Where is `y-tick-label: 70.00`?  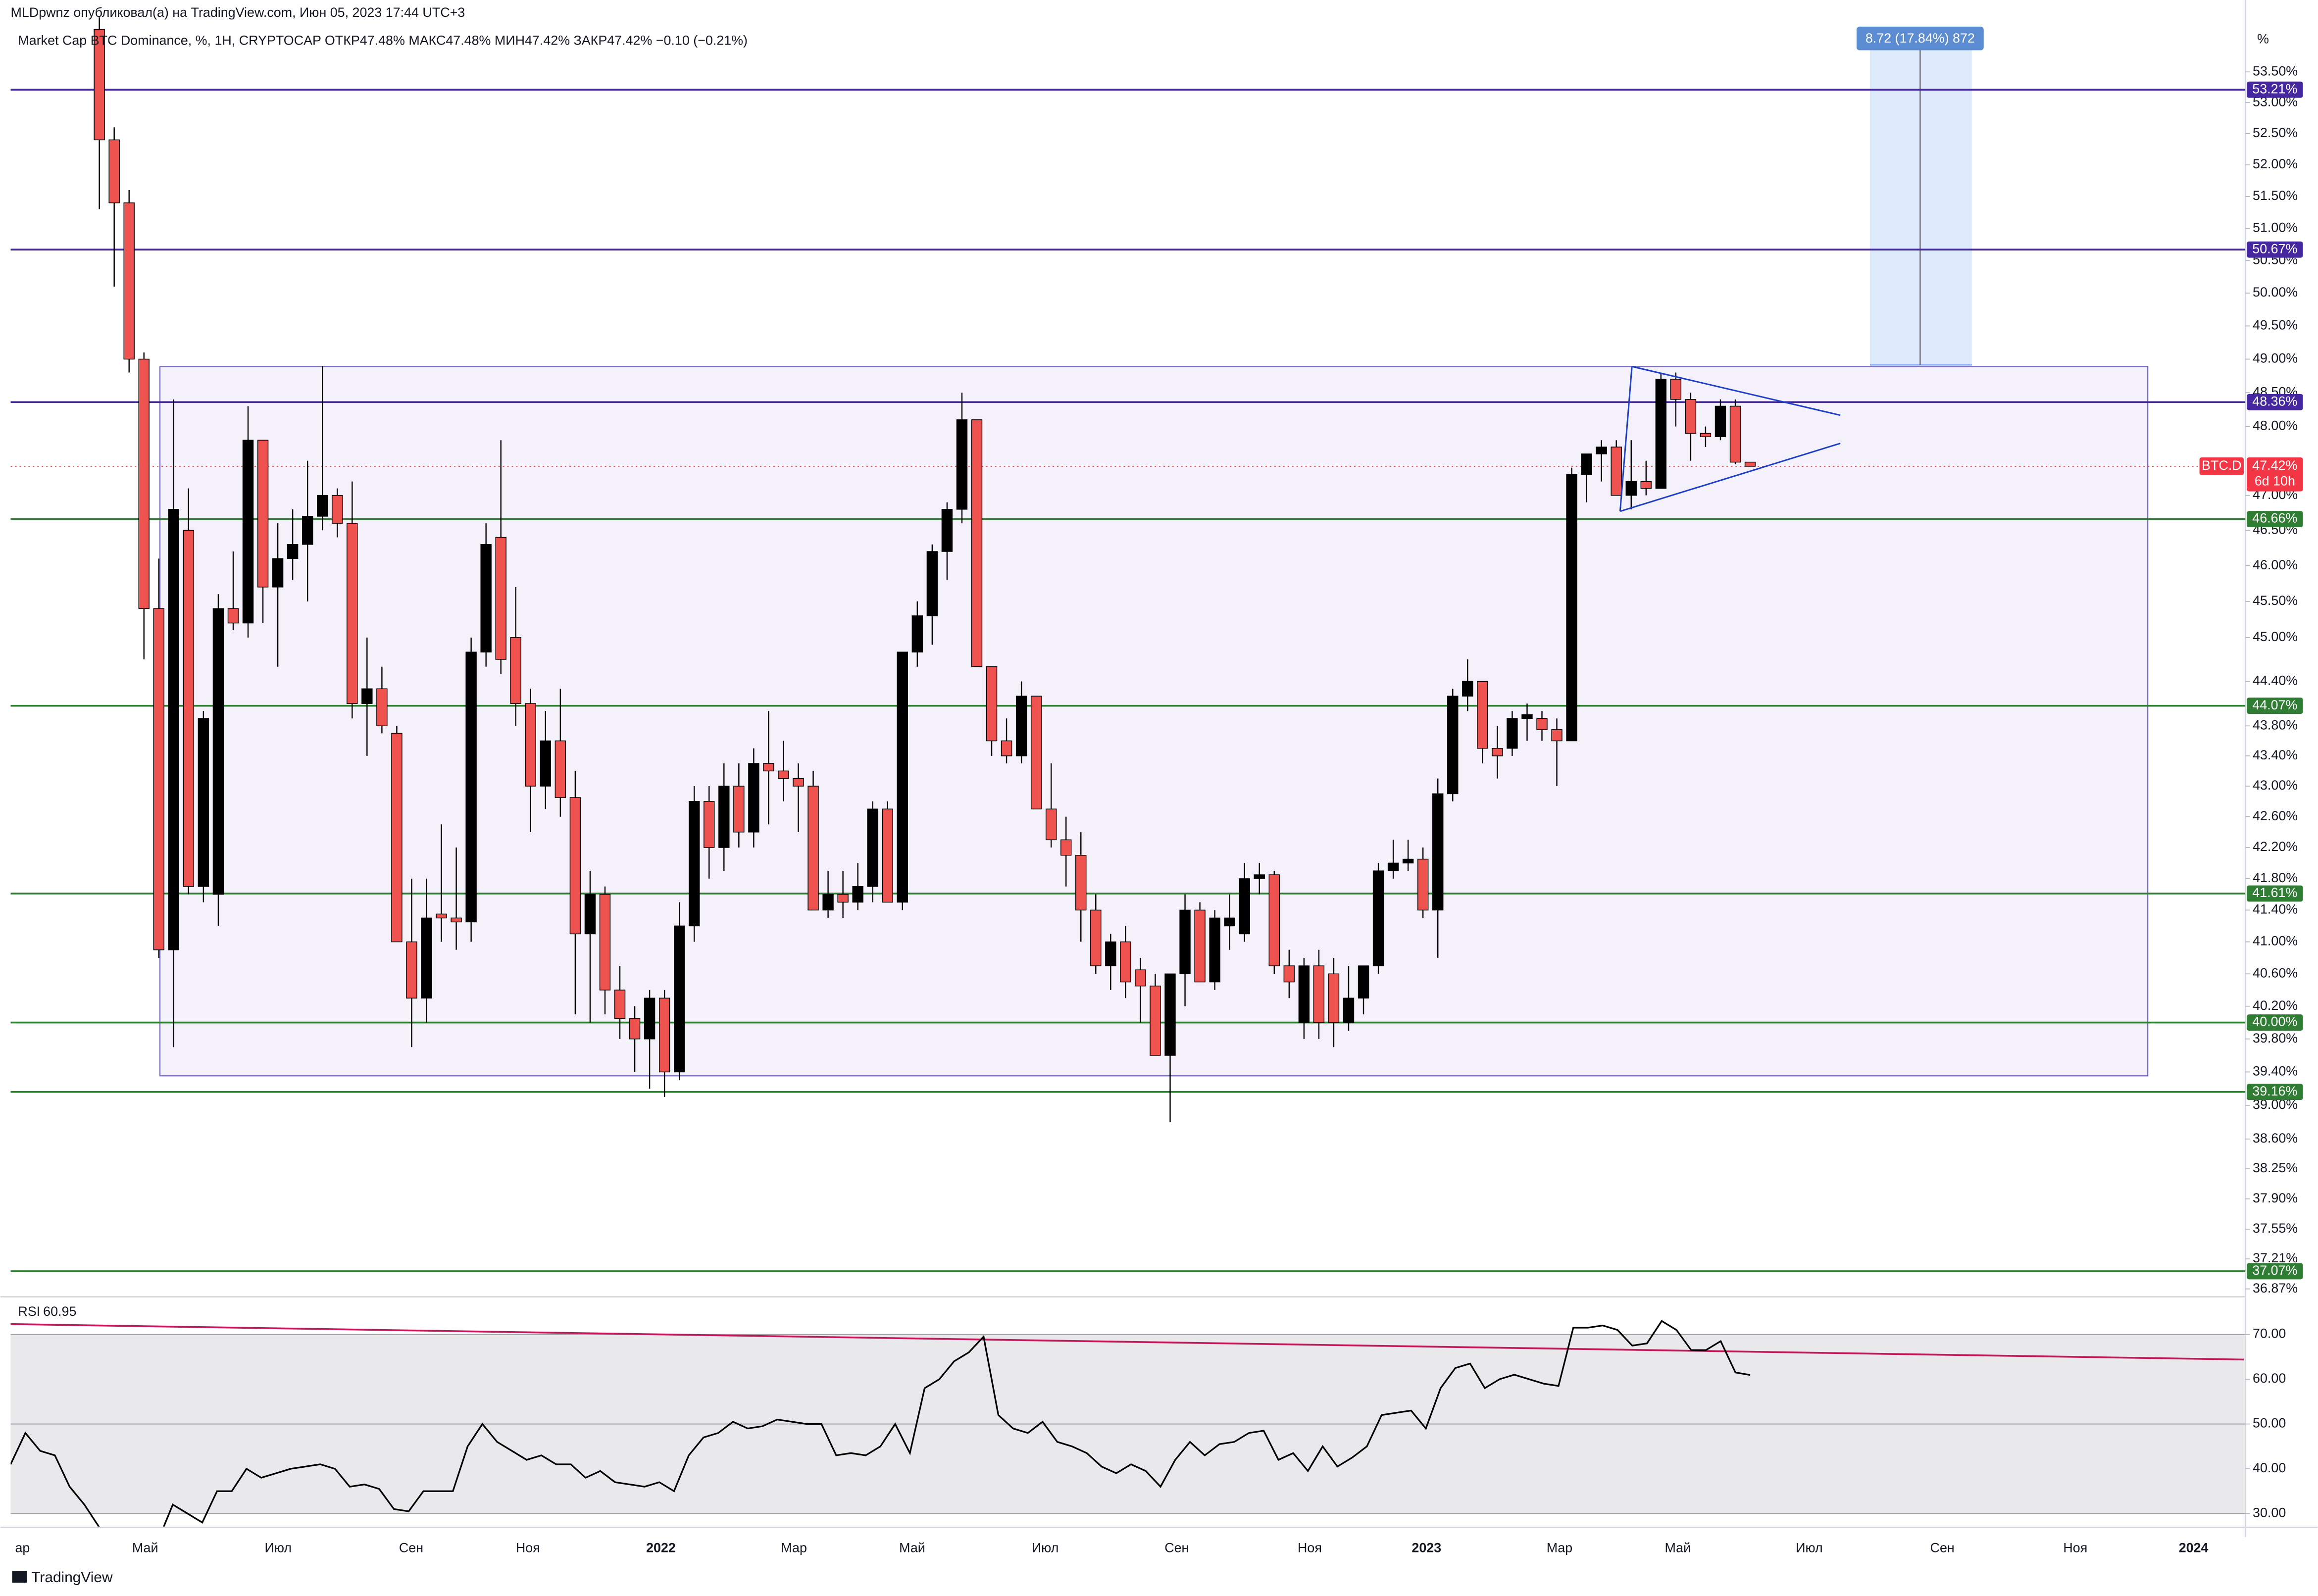 y-tick-label: 70.00 is located at coordinates (2269, 1334).